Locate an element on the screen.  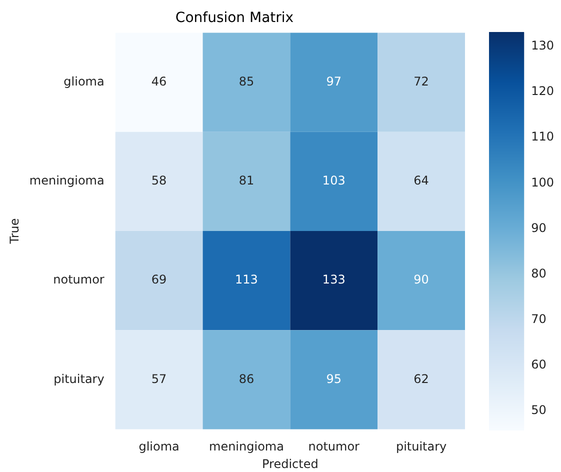
data-label: 85 is located at coordinates (246, 81).